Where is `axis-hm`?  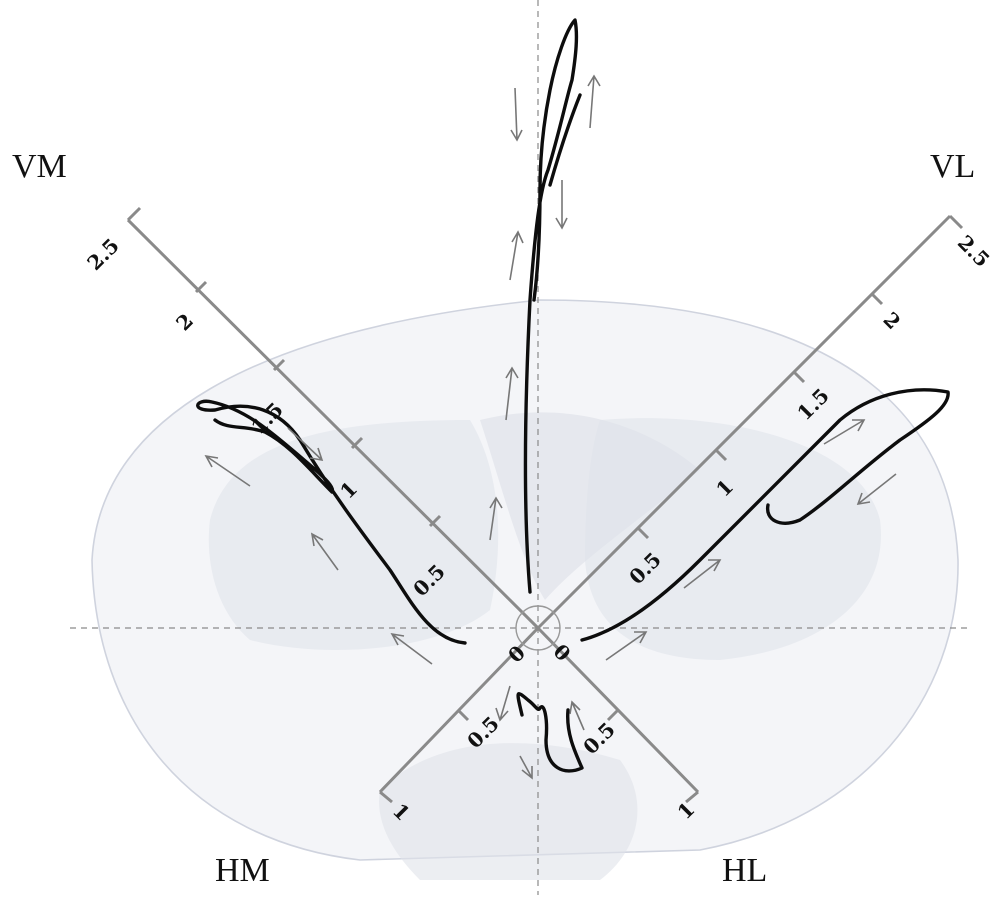
axis-hm is located at coordinates (459, 715).